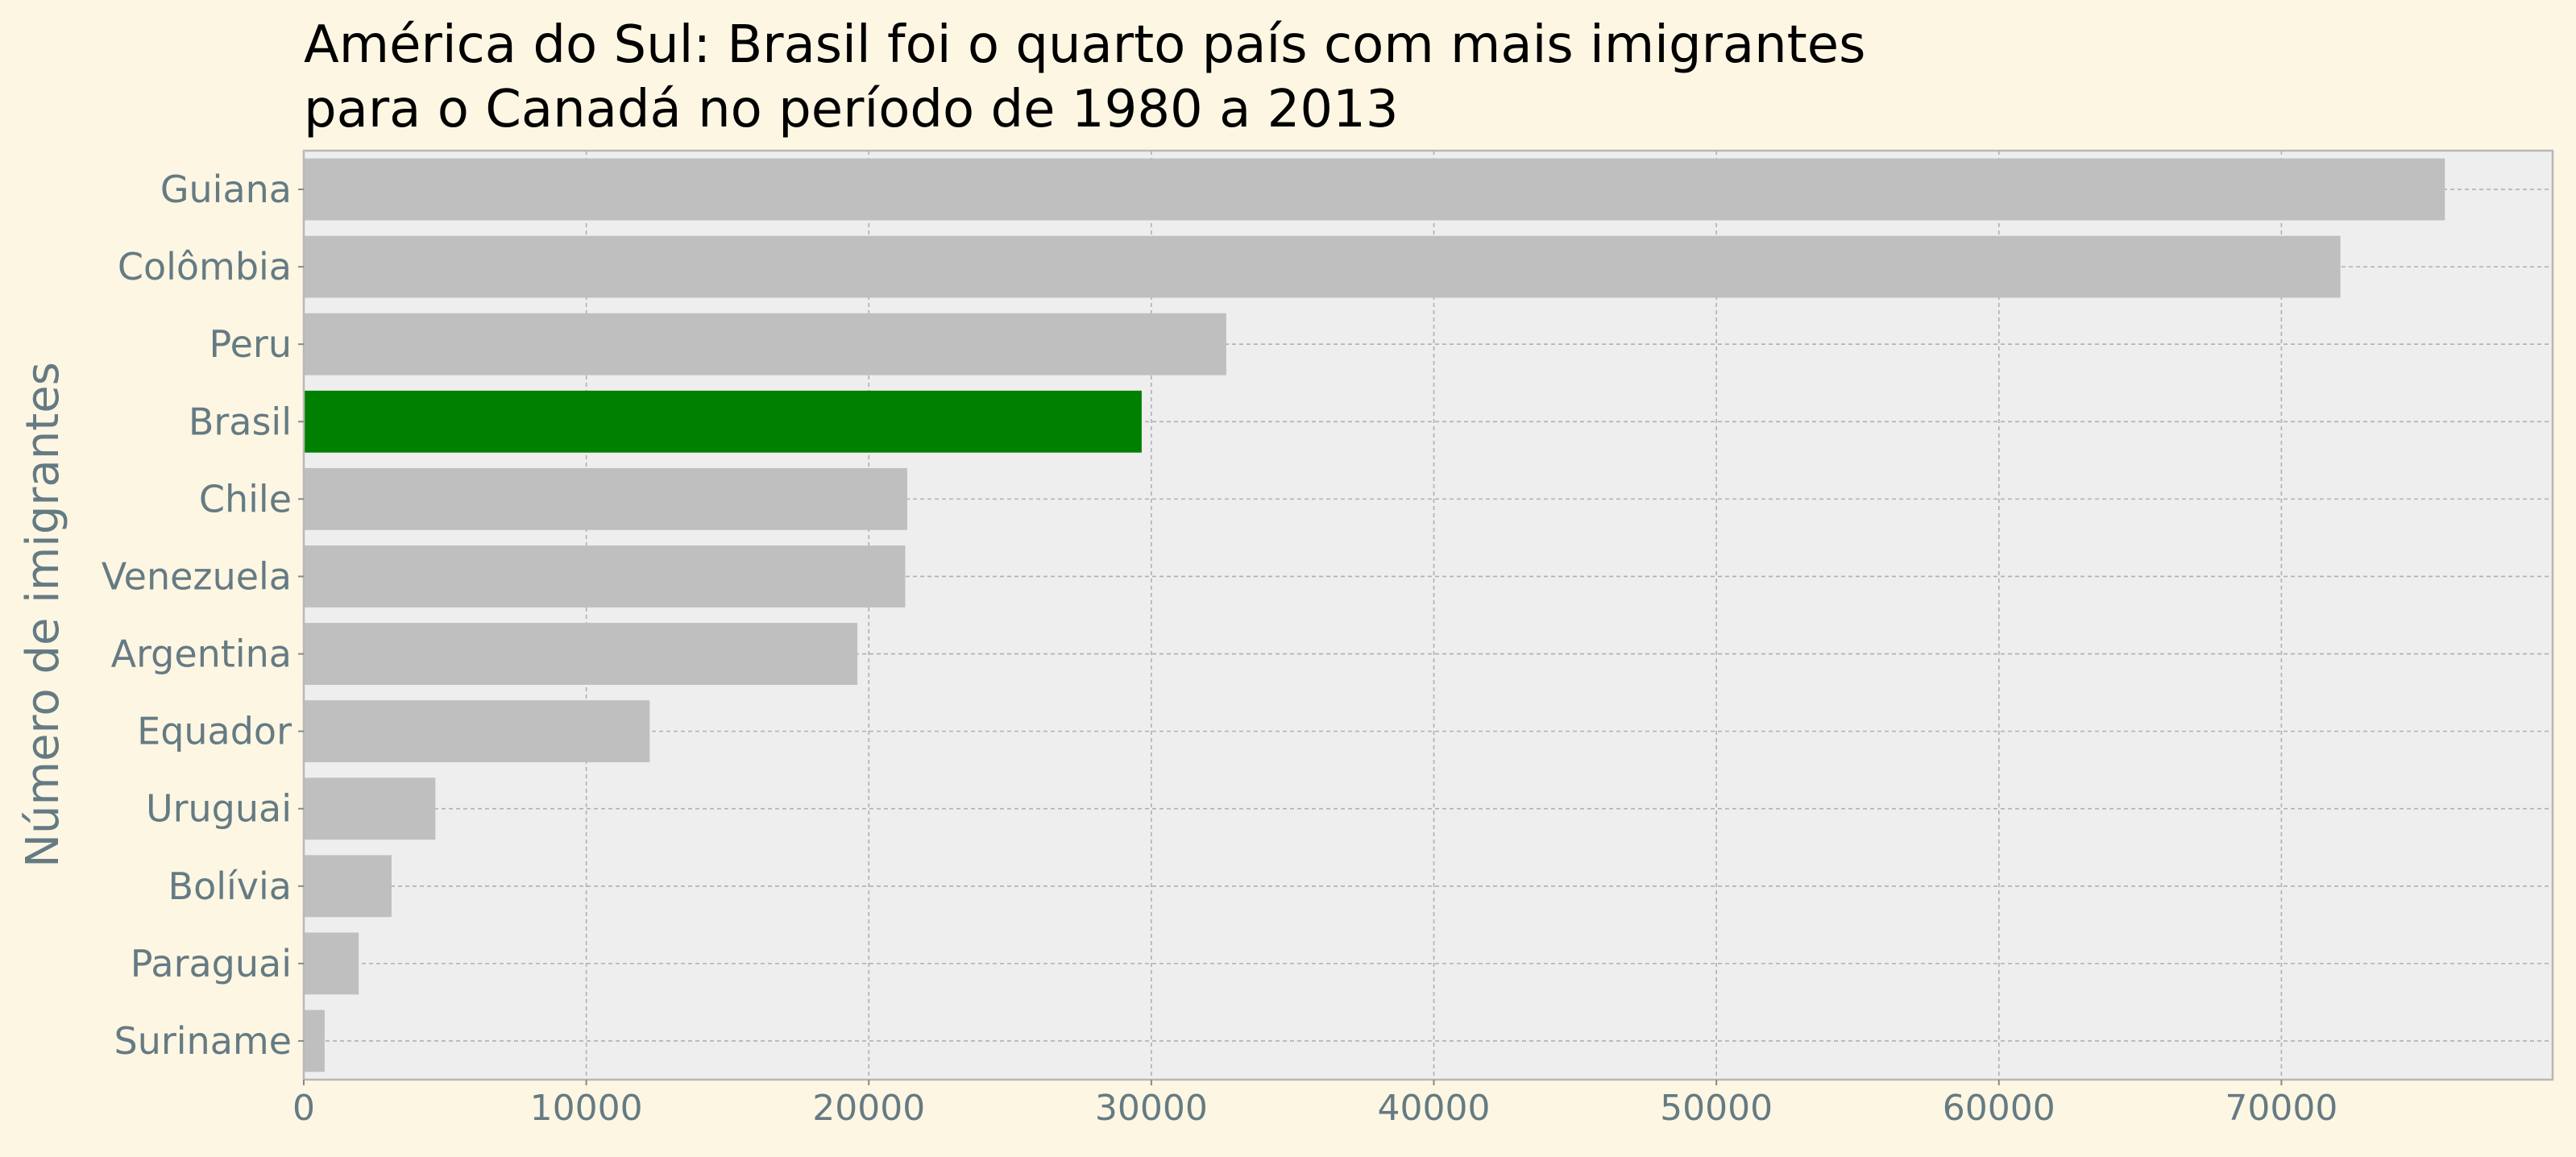  What do you see at coordinates (201, 654) in the screenshot?
I see `y-tick-label: Argentina` at bounding box center [201, 654].